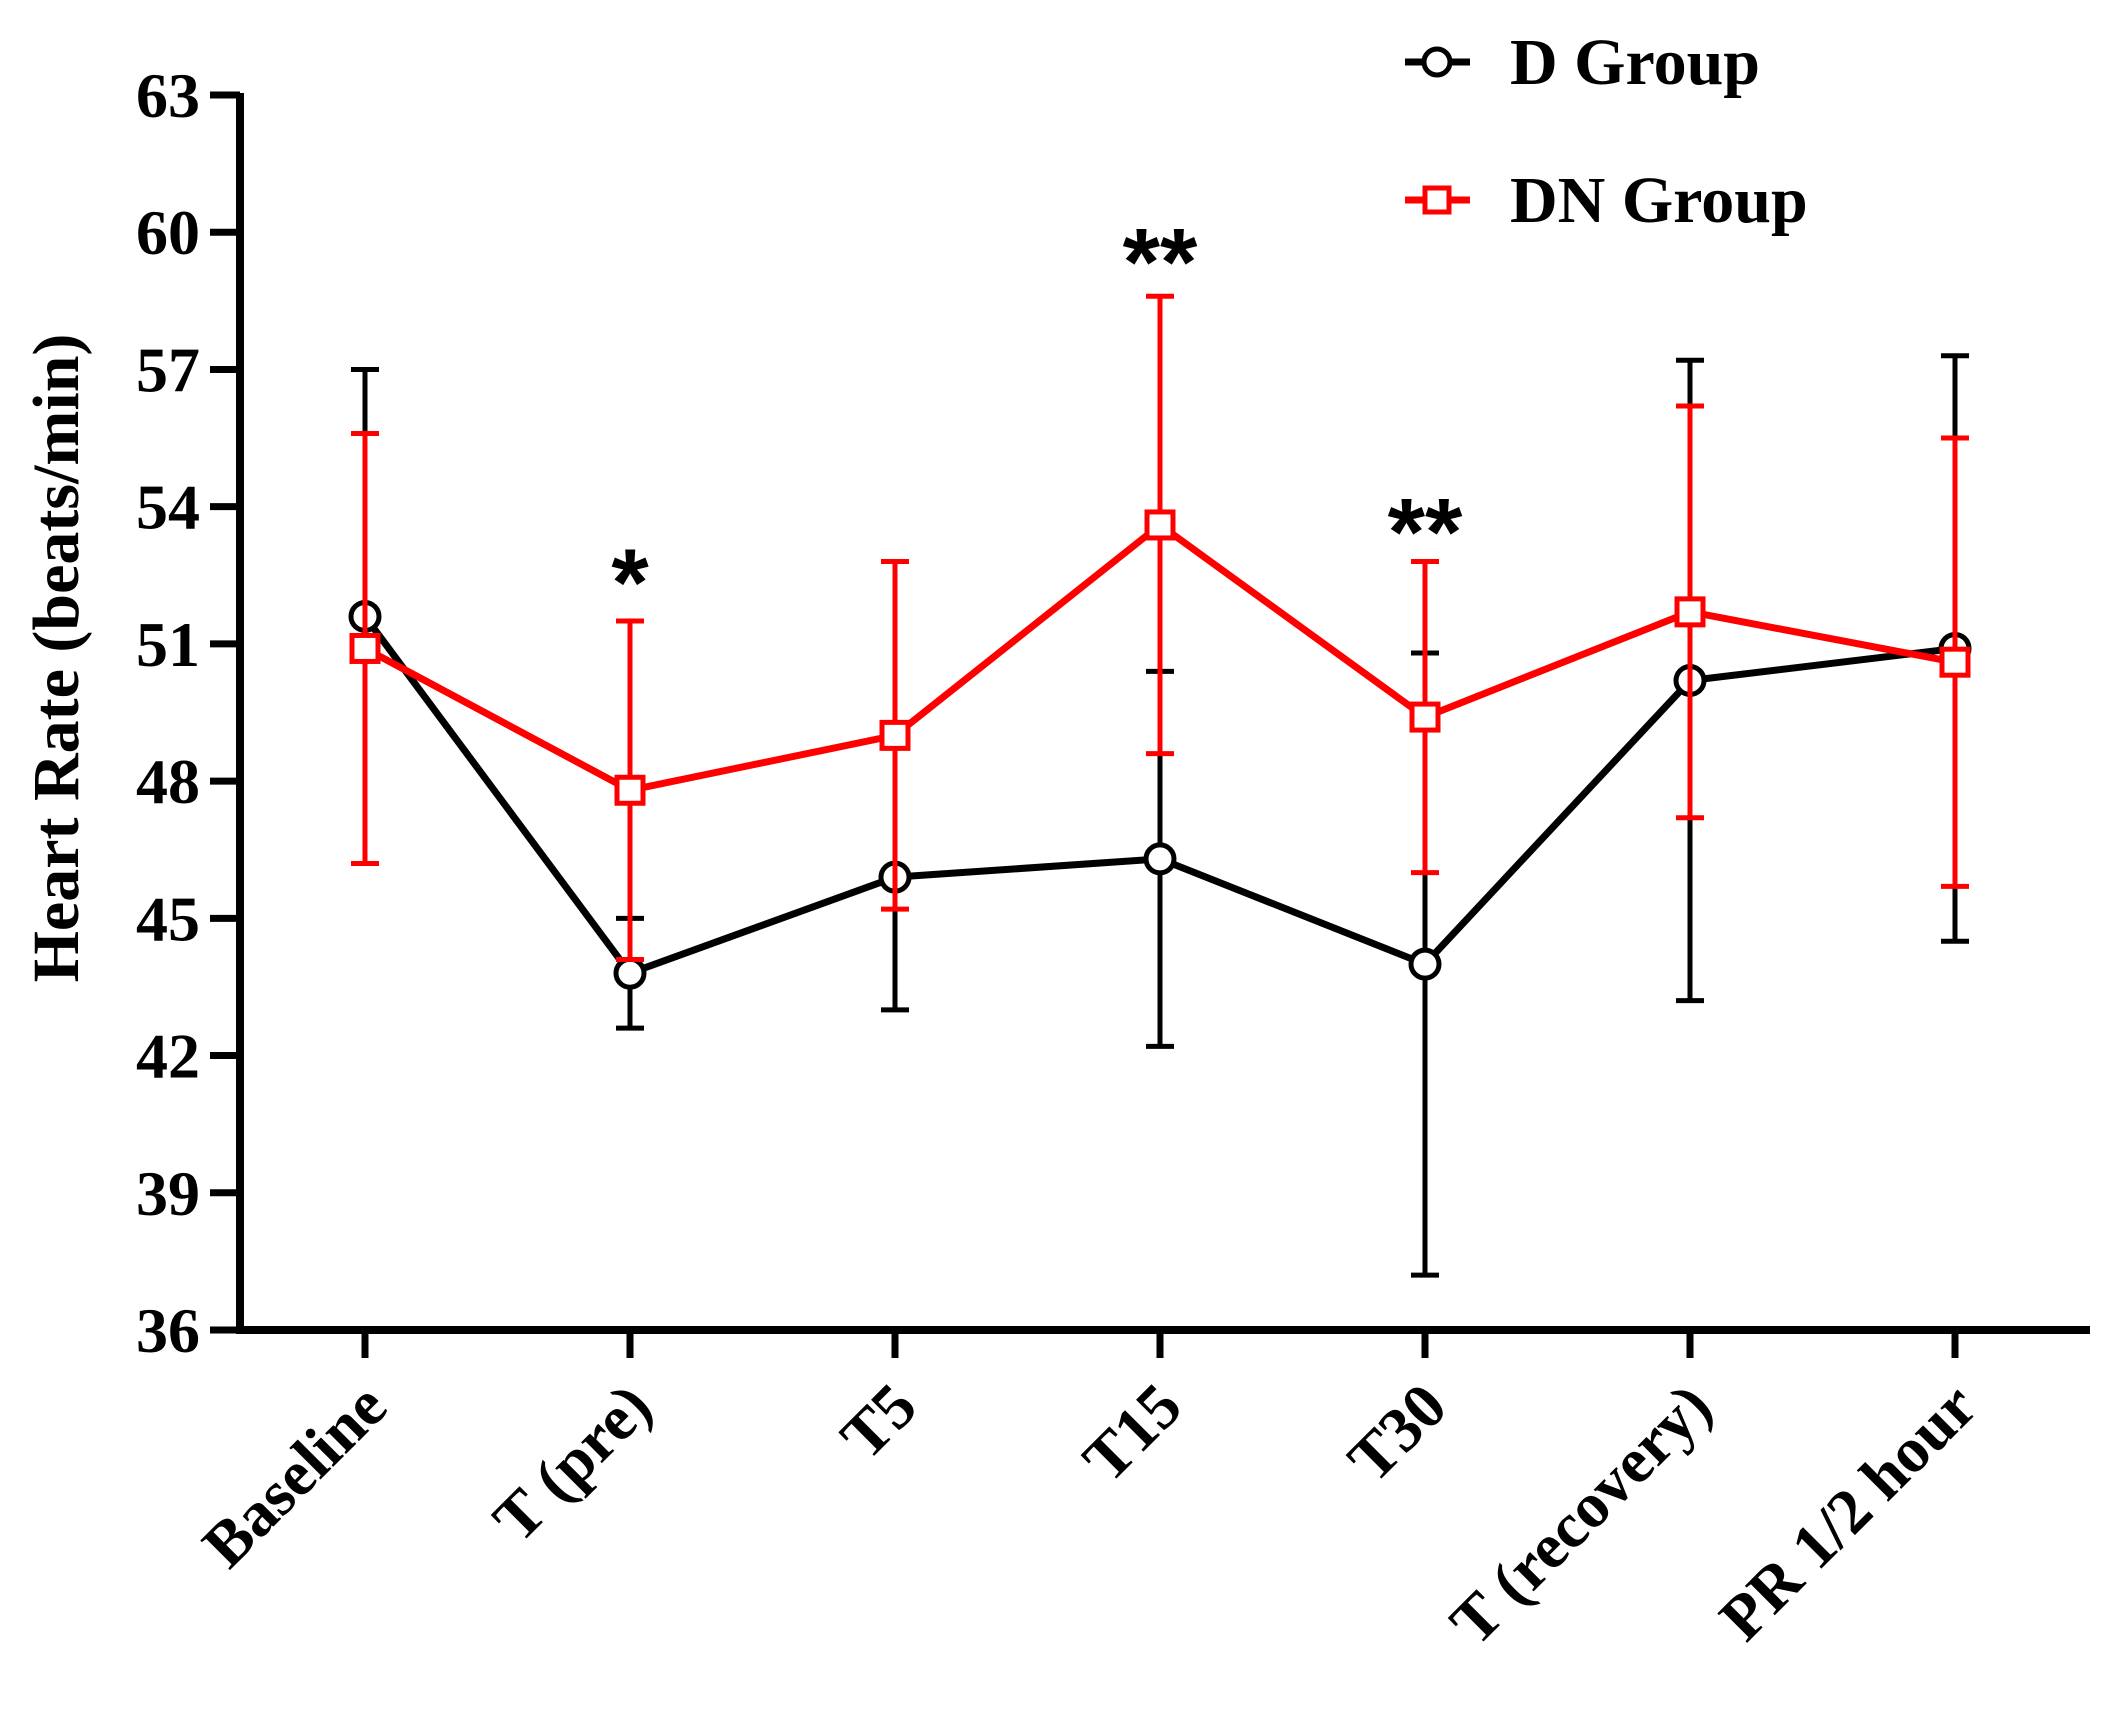 The image size is (2126, 1728). I want to click on significance-marker-t15: **, so click(1160, 262).